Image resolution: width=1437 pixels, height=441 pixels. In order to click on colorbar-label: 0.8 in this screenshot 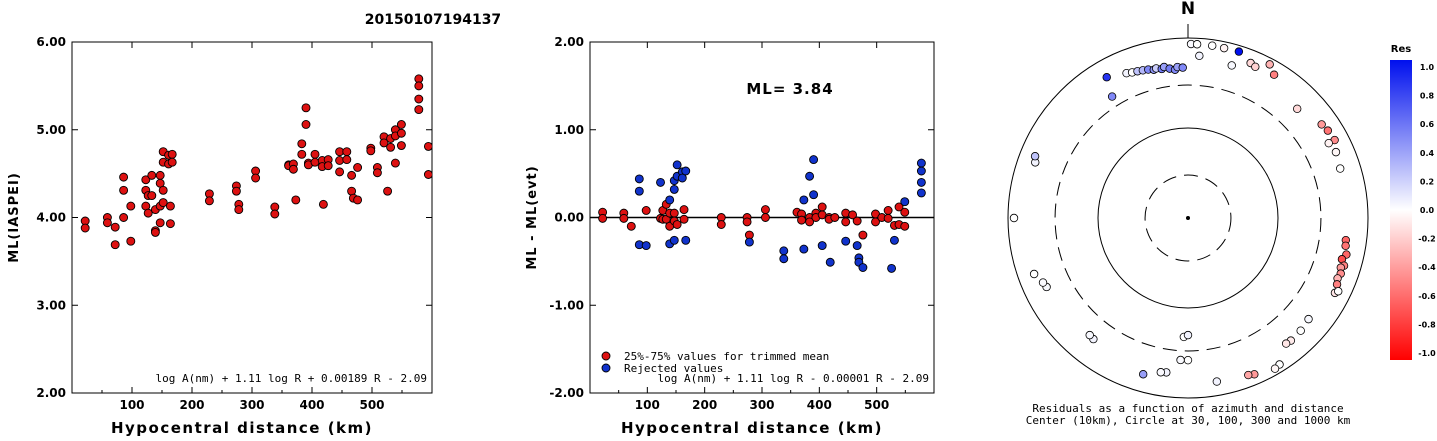, I will do `click(1427, 96)`.